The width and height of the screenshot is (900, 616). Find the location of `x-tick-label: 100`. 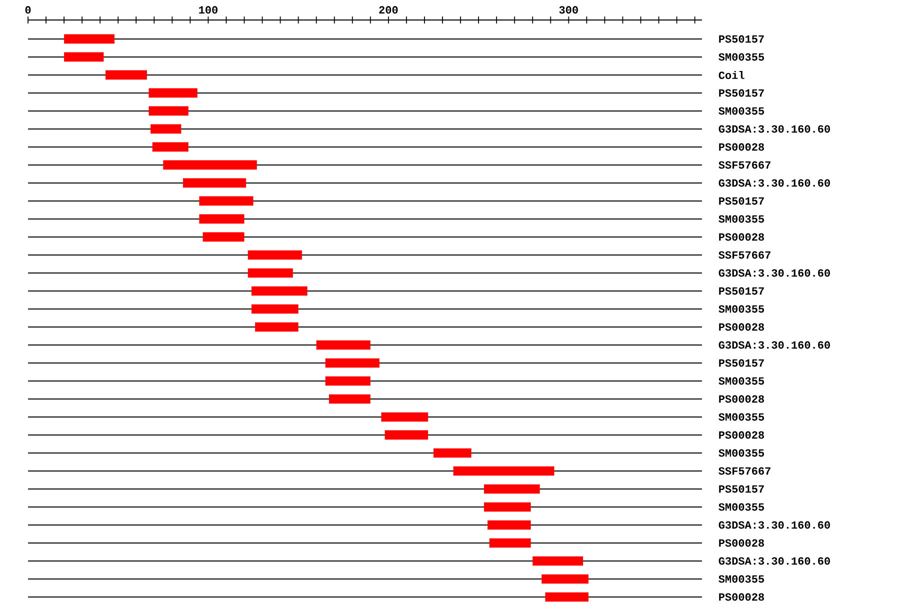

x-tick-label: 100 is located at coordinates (208, 10).